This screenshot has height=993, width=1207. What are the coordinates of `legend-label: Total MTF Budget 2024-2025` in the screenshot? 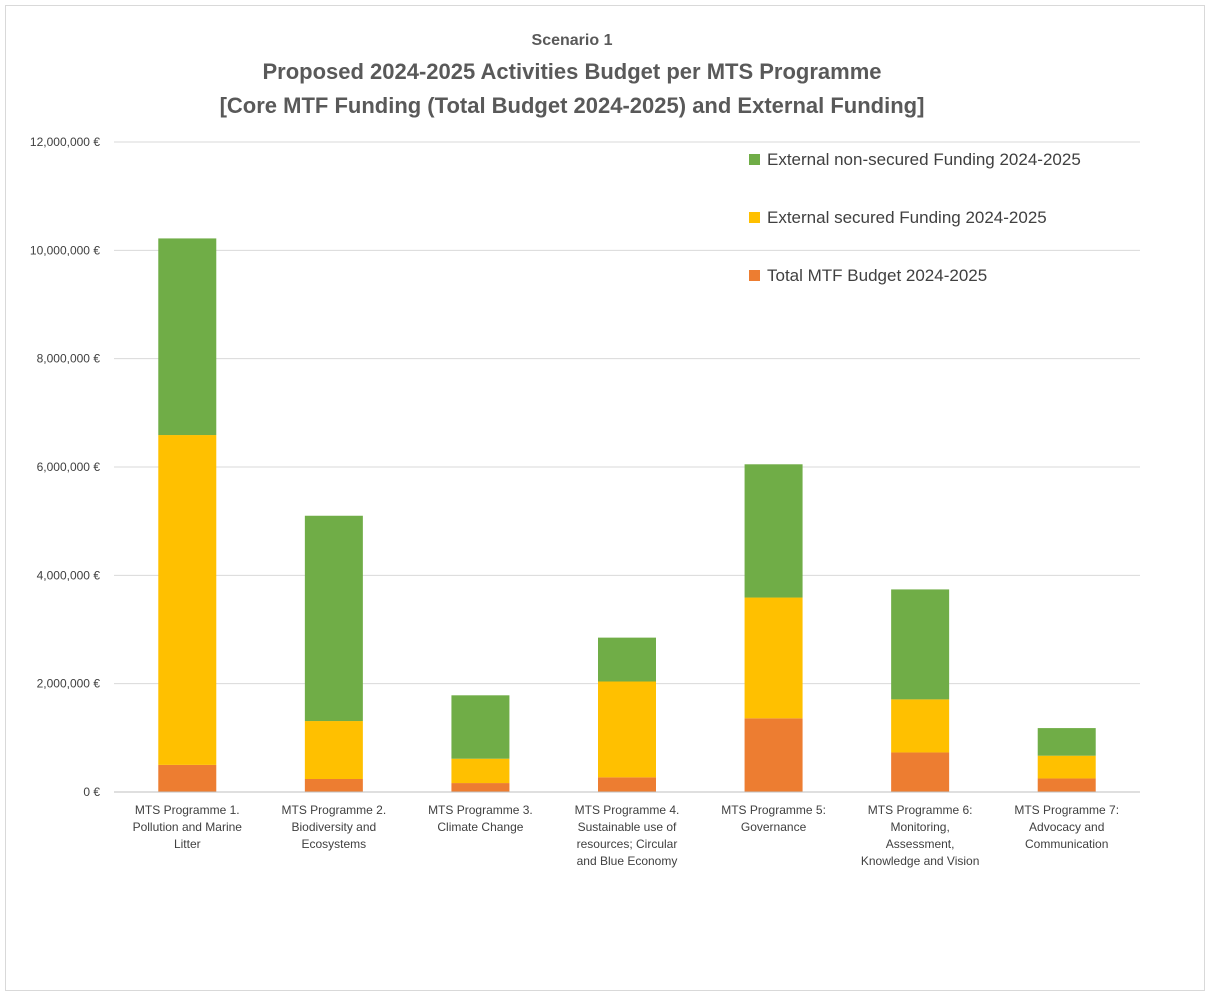 It's located at (877, 275).